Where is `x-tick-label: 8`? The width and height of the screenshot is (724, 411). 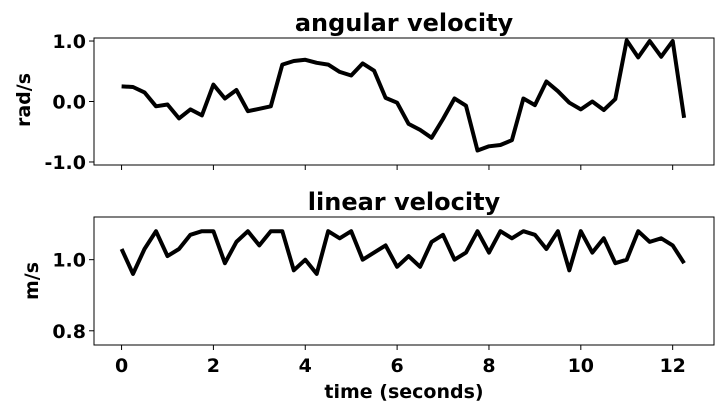
x-tick-label: 8 is located at coordinates (488, 366).